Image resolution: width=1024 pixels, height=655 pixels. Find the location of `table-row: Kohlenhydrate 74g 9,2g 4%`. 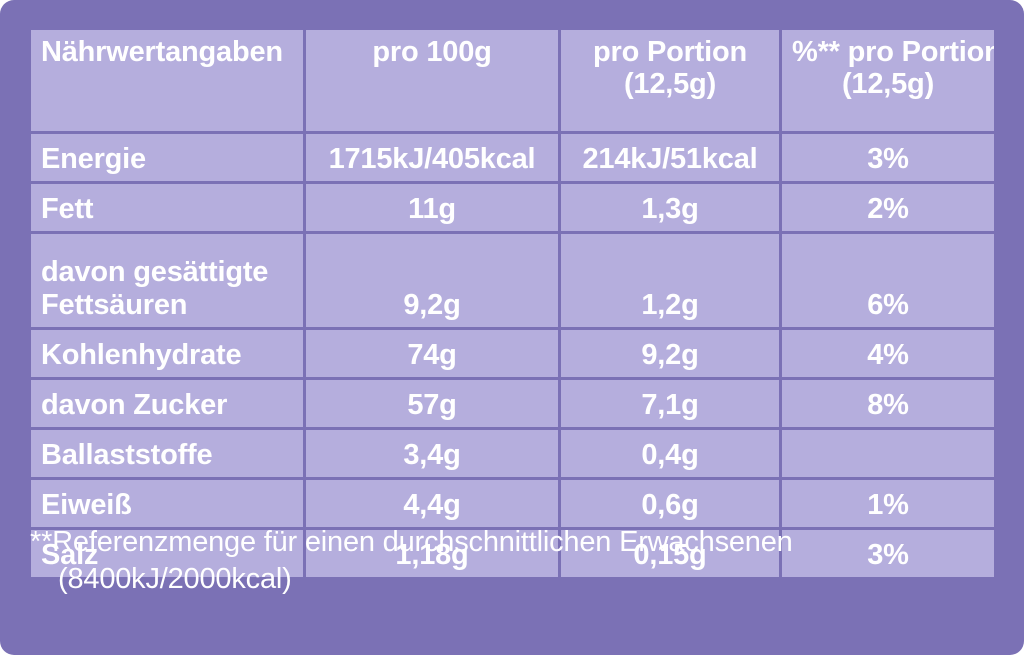

table-row: Kohlenhydrate 74g 9,2g 4% is located at coordinates (512, 353).